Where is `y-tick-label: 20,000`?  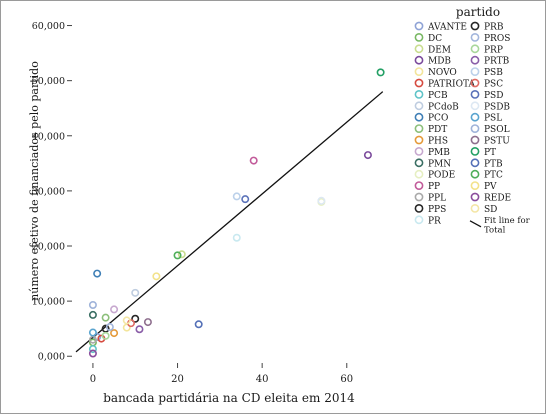
y-tick-label: 20,000 is located at coordinates (48, 247).